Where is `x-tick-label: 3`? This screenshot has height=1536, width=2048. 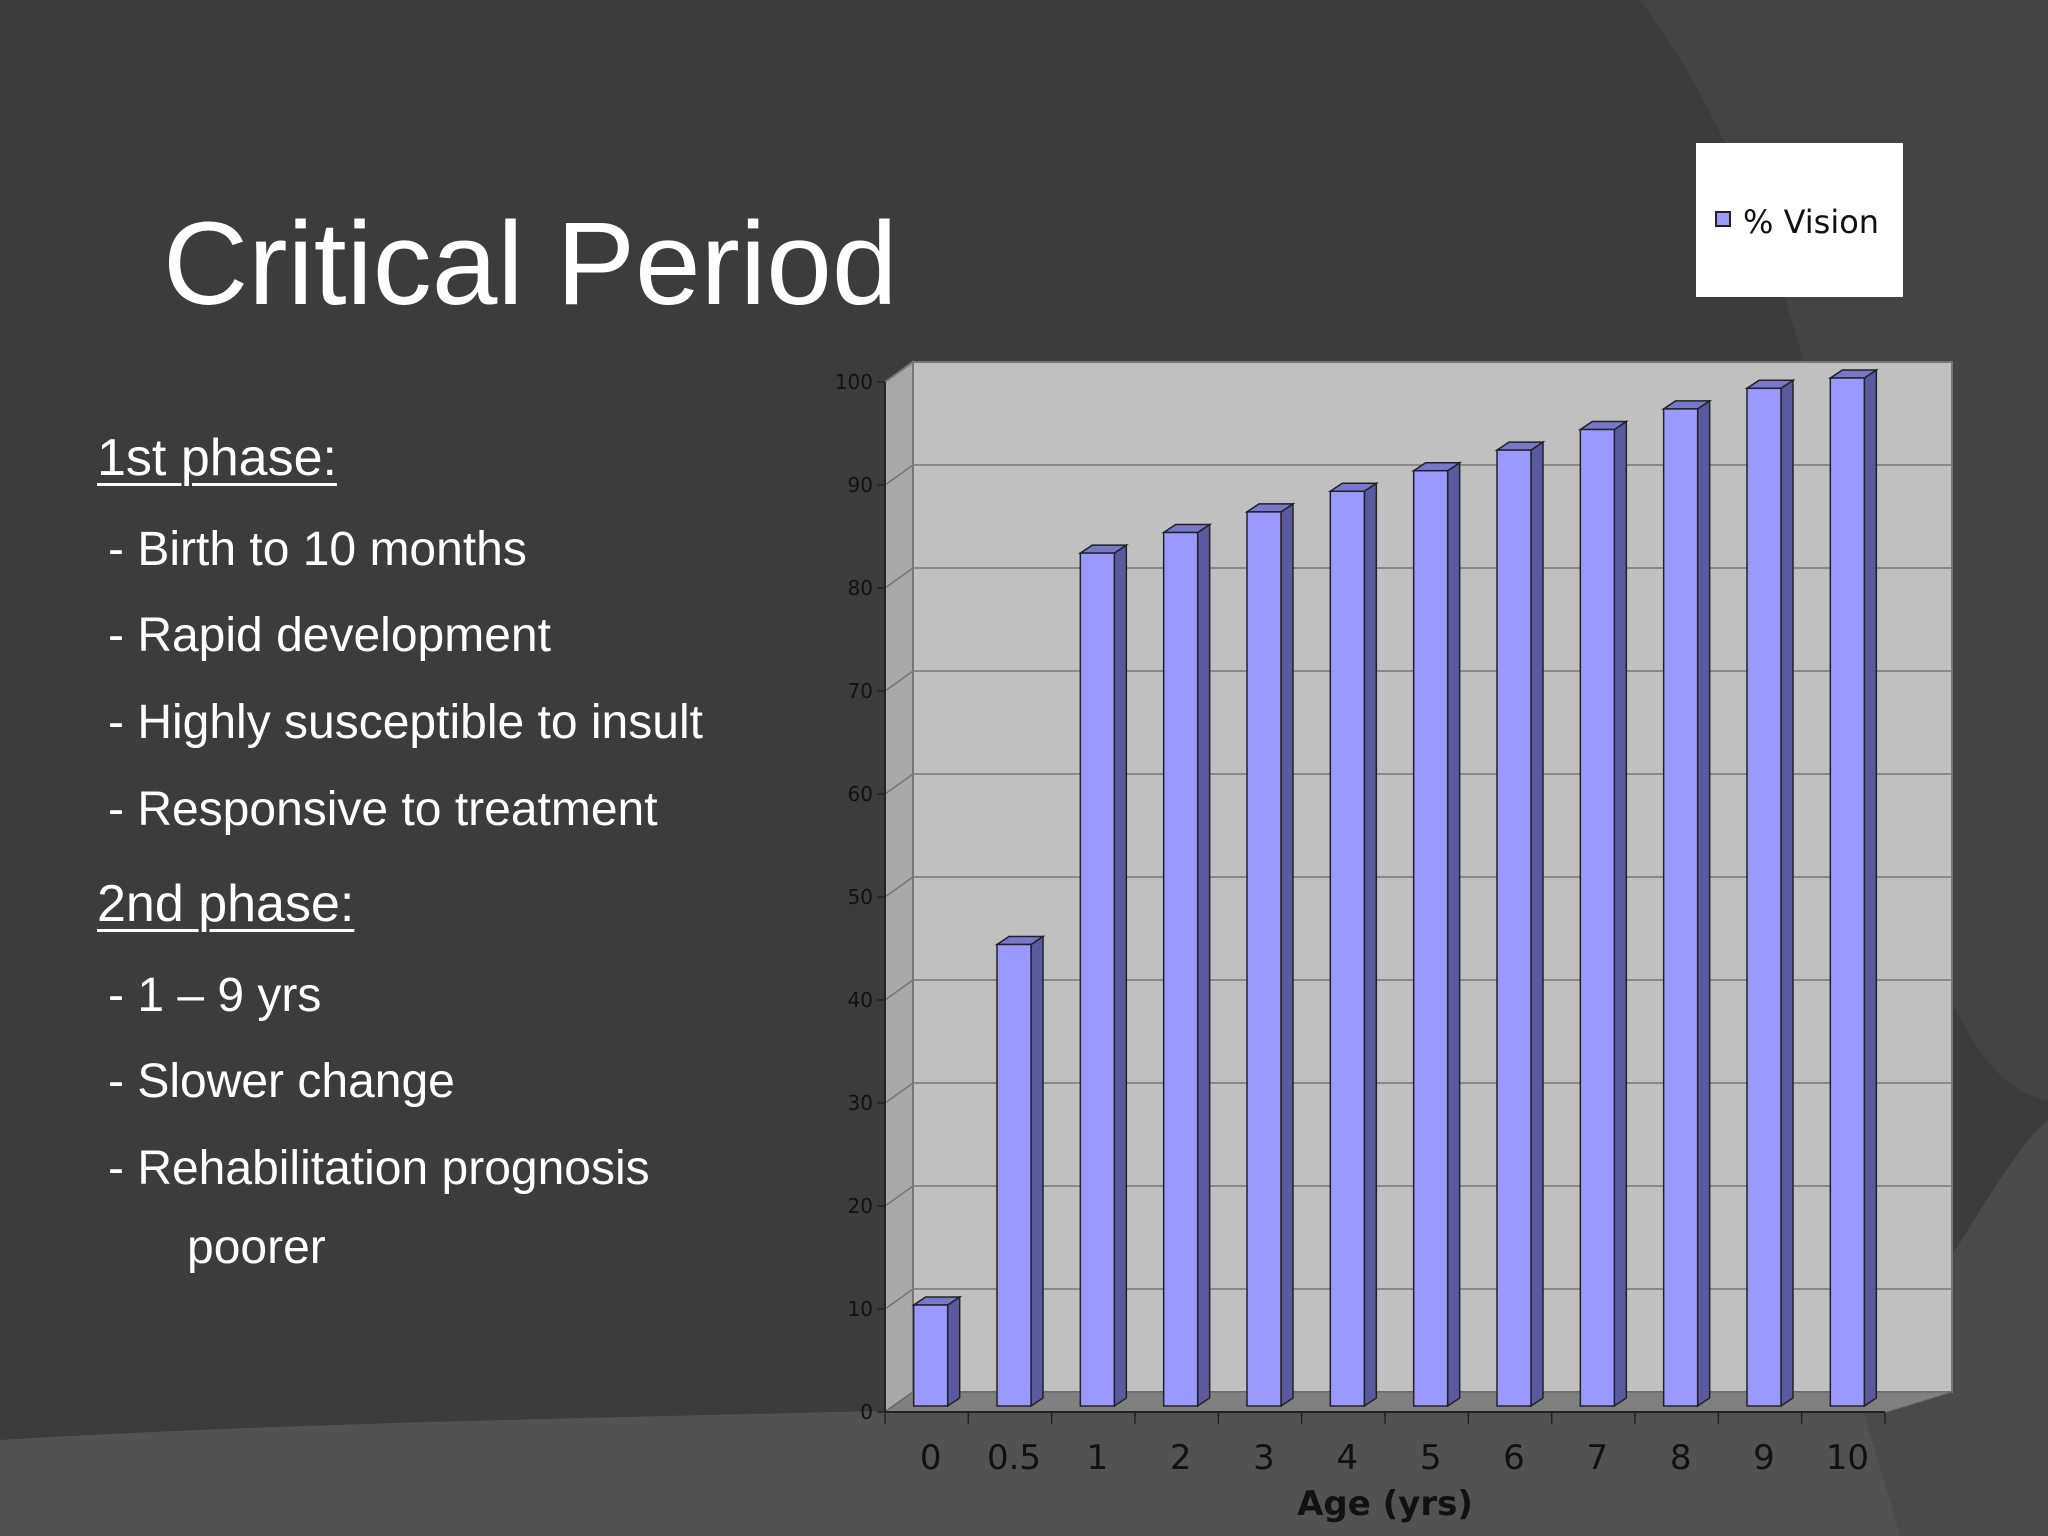 x-tick-label: 3 is located at coordinates (1264, 1458).